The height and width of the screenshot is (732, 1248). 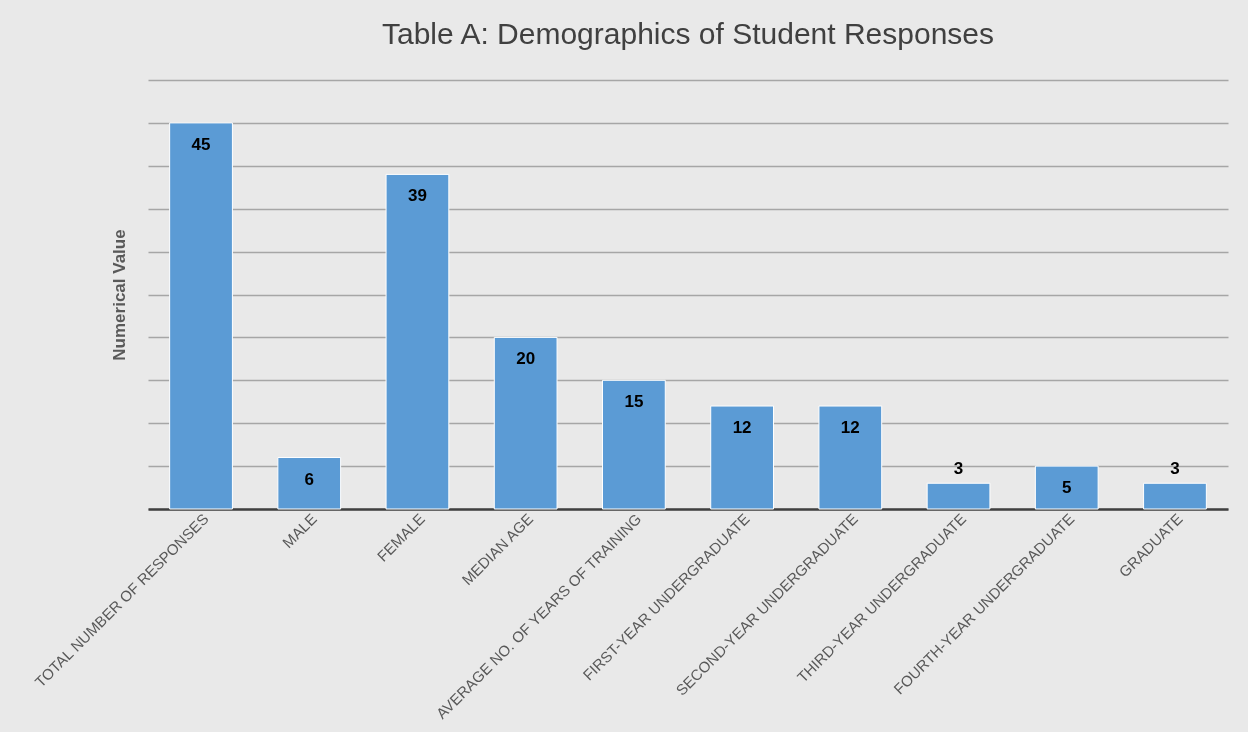 What do you see at coordinates (688, 33) in the screenshot?
I see `chart-title: Table A: Demographics of Student Responses` at bounding box center [688, 33].